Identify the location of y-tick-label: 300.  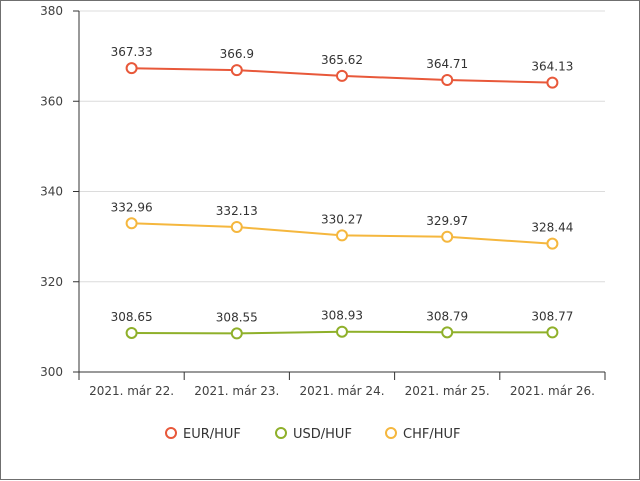
(51, 372).